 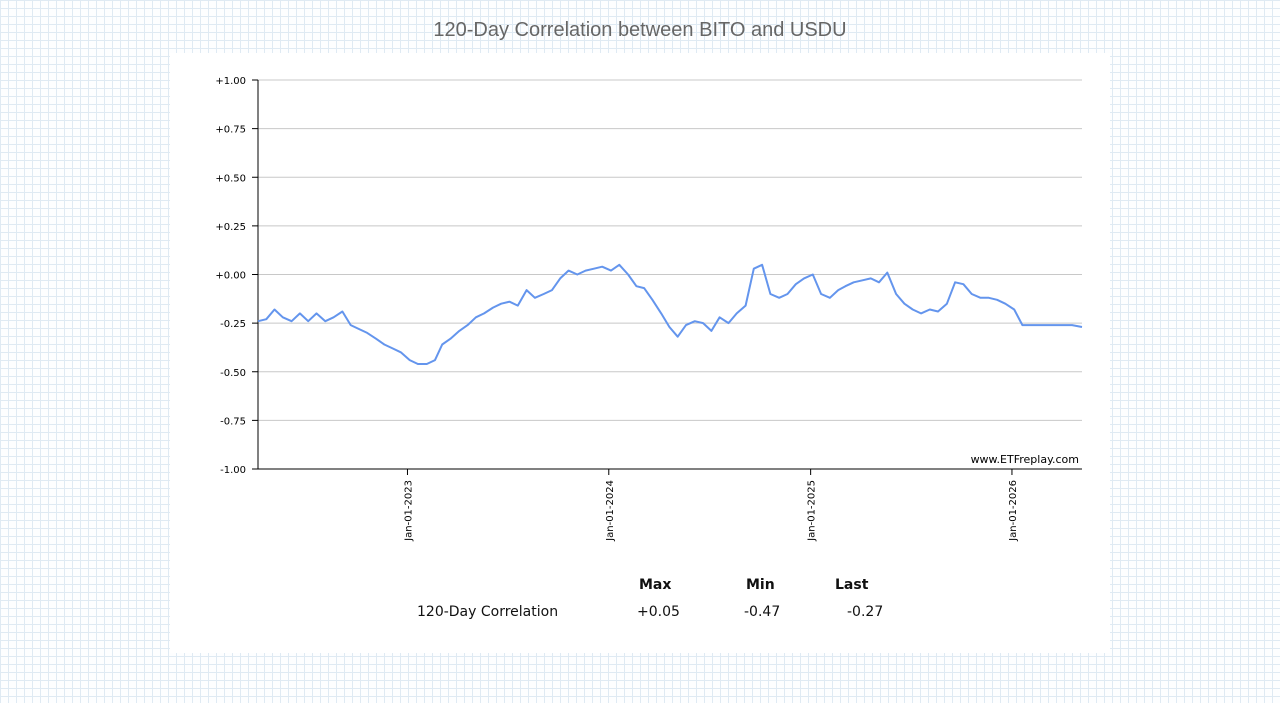 I want to click on stats-header-max: Max, so click(x=655, y=585).